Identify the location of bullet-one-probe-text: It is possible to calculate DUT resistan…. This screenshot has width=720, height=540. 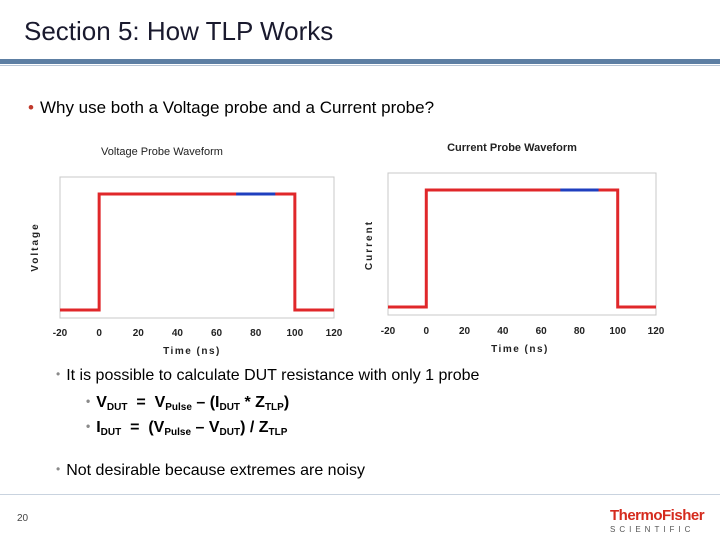
(273, 375).